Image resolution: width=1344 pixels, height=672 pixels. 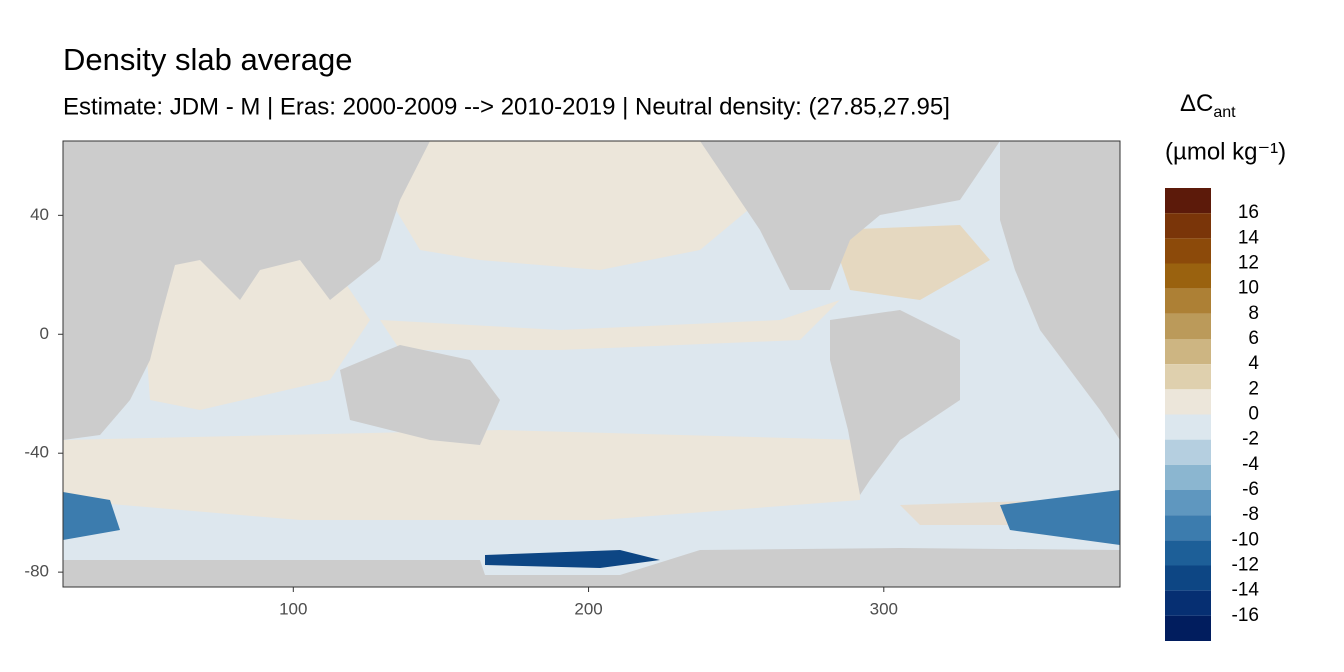 I want to click on legend-label: -16, so click(x=1245, y=615).